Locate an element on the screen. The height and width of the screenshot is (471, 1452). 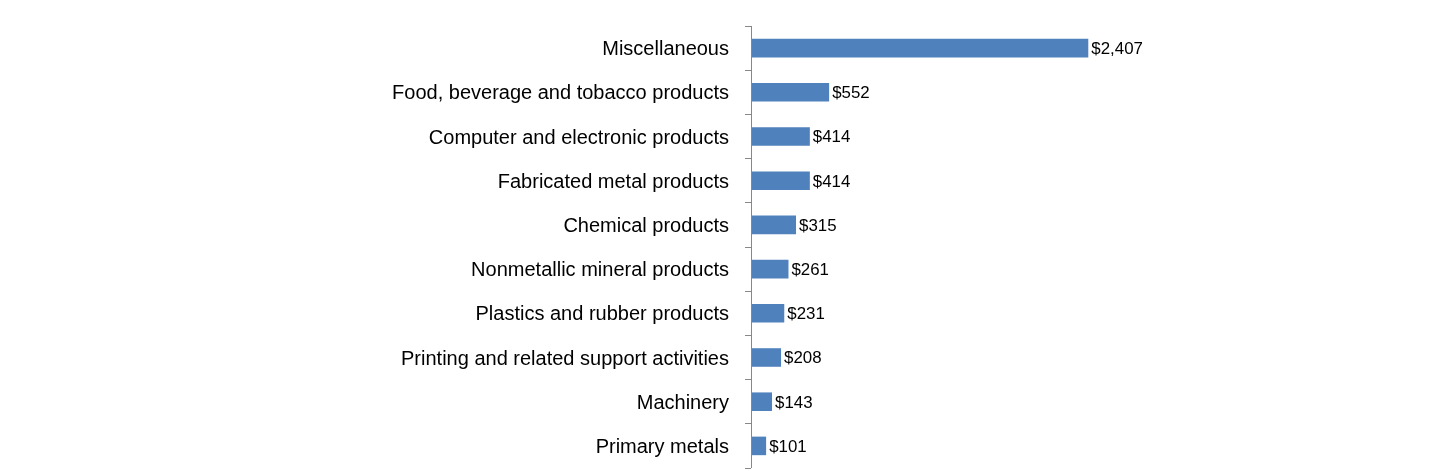
y-tick-label: Chemical products is located at coordinates (646, 224).